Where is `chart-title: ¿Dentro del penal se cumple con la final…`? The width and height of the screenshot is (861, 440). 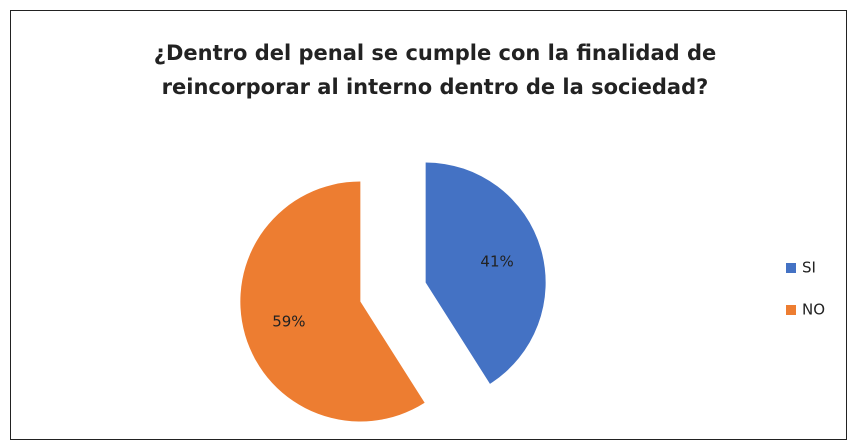 chart-title: ¿Dentro del penal se cumple con la final… is located at coordinates (435, 70).